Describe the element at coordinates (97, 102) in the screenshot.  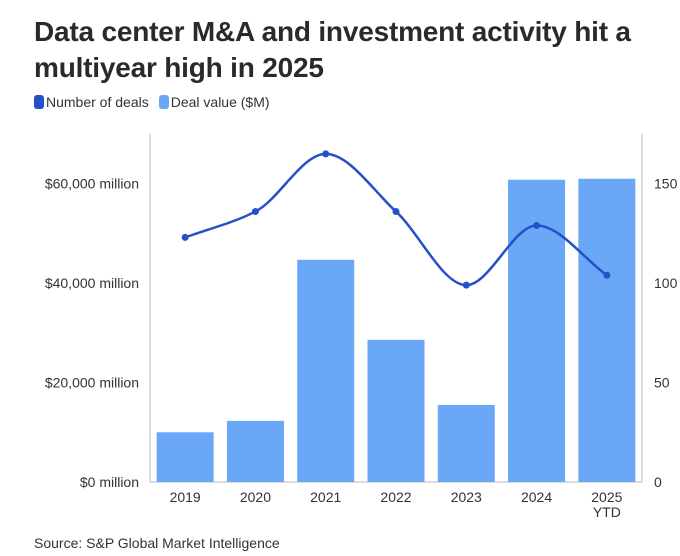
I see `legend-label-deals: Number of deals` at that location.